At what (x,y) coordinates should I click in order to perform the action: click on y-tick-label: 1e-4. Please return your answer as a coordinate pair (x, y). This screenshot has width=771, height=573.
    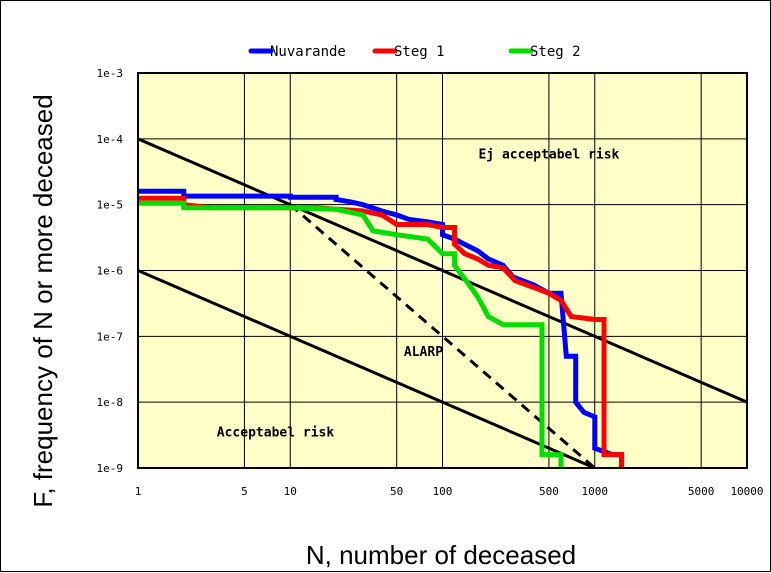
    Looking at the image, I should click on (110, 139).